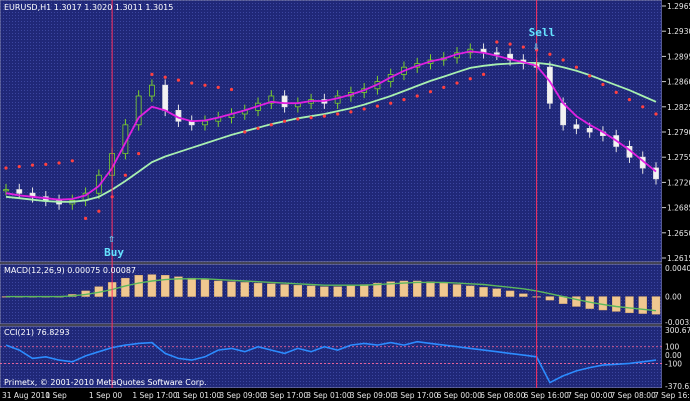 This screenshot has width=690, height=401. I want to click on time-tick-label: 1 Sep, so click(56, 395).